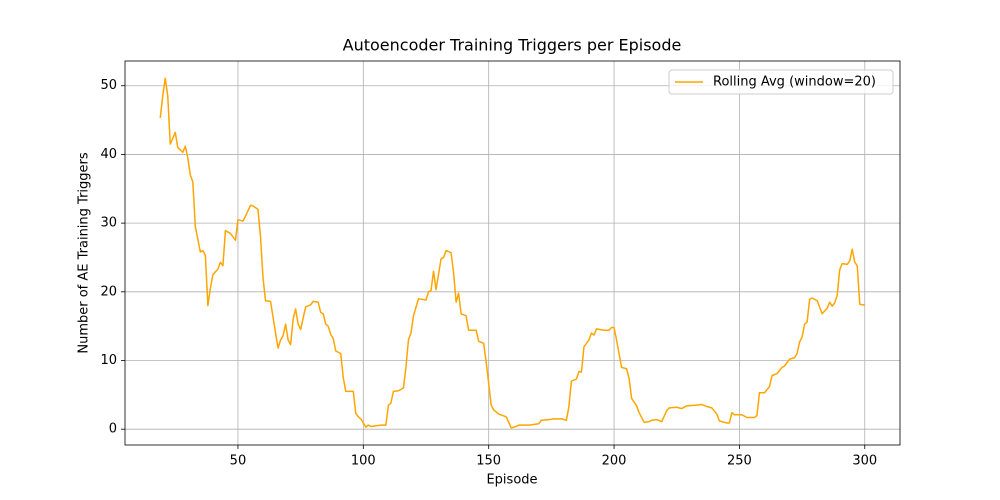  I want to click on x-tick-label: 100, so click(363, 461).